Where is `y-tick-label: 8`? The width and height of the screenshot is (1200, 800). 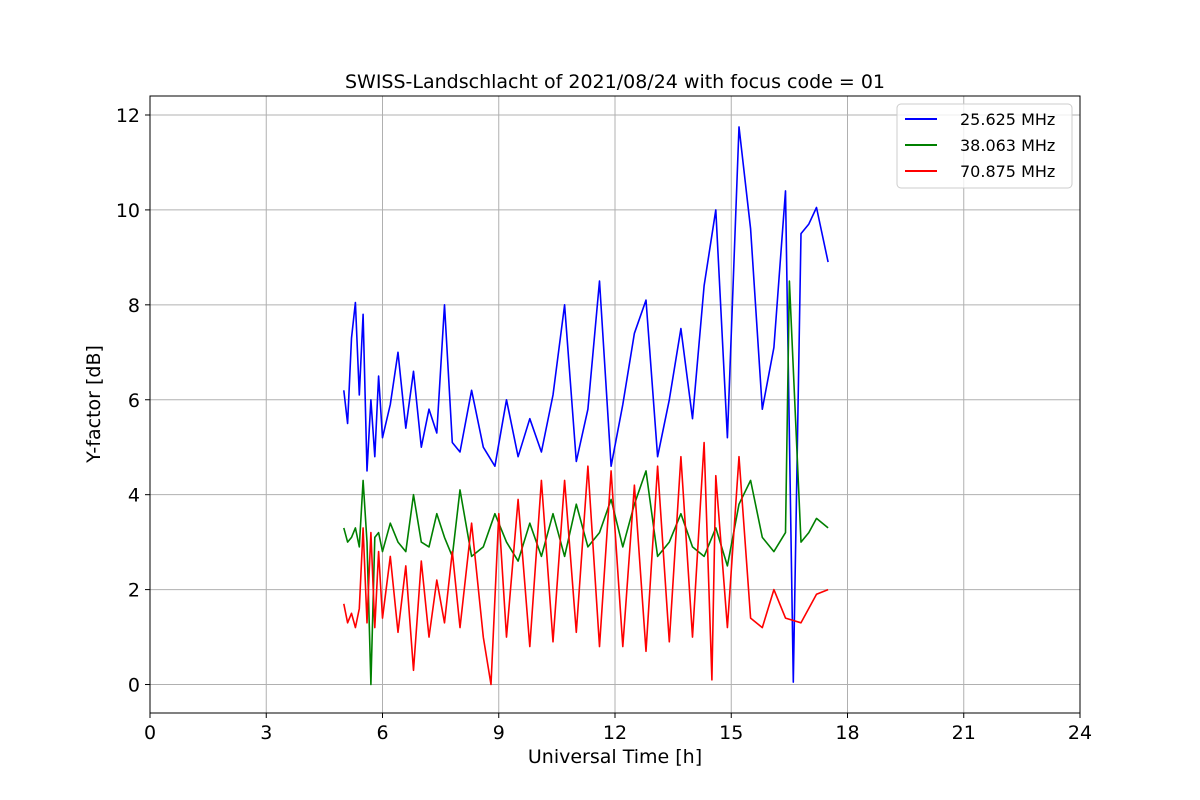
y-tick-label: 8 is located at coordinates (134, 306).